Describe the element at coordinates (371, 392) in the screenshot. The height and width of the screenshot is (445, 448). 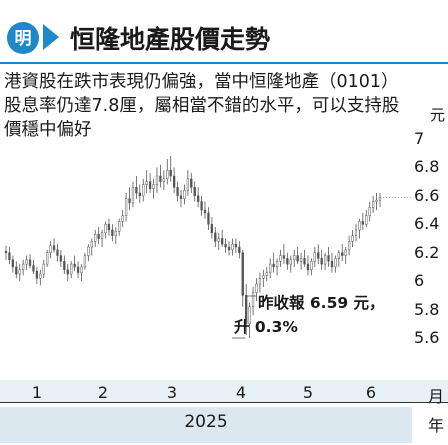
I see `month-label: 6` at that location.